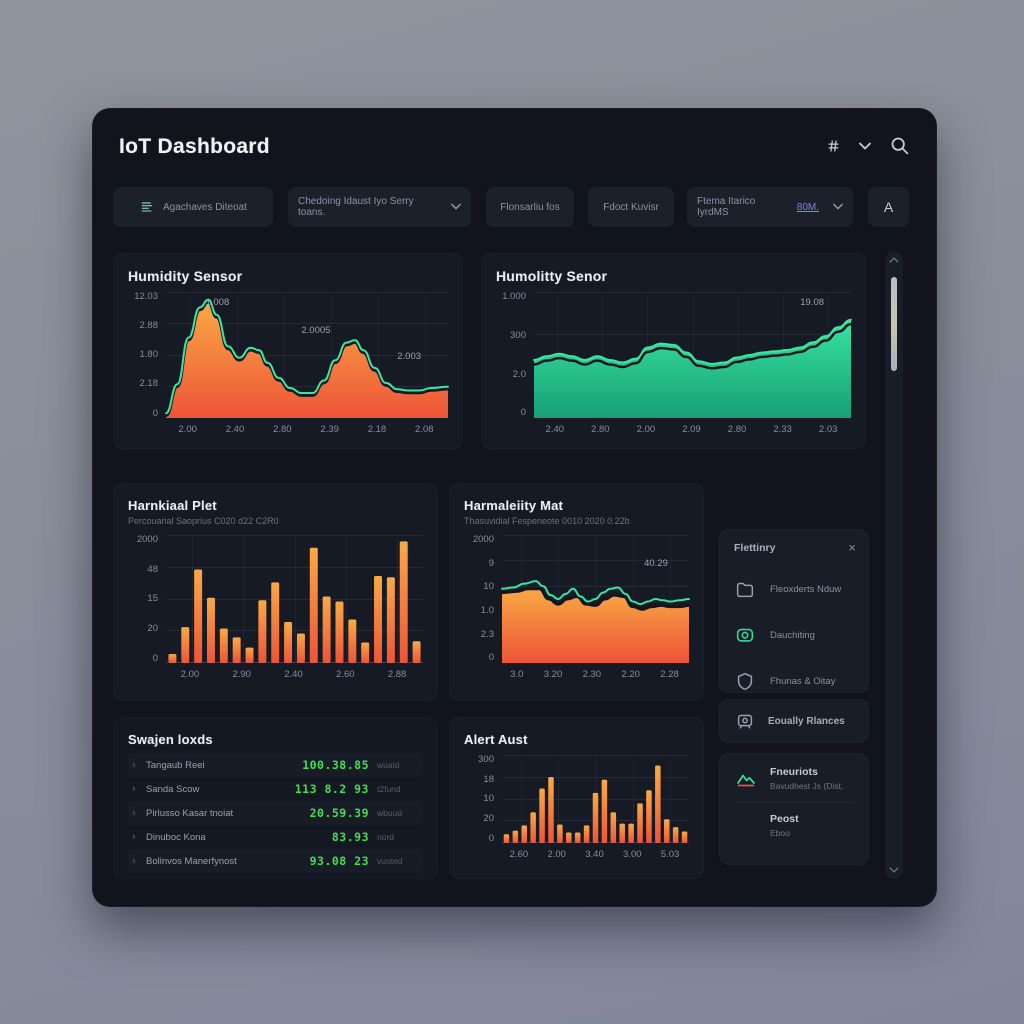 Image resolution: width=1024 pixels, height=1024 pixels. What do you see at coordinates (487, 634) in the screenshot?
I see `y-tick: 2.3` at bounding box center [487, 634].